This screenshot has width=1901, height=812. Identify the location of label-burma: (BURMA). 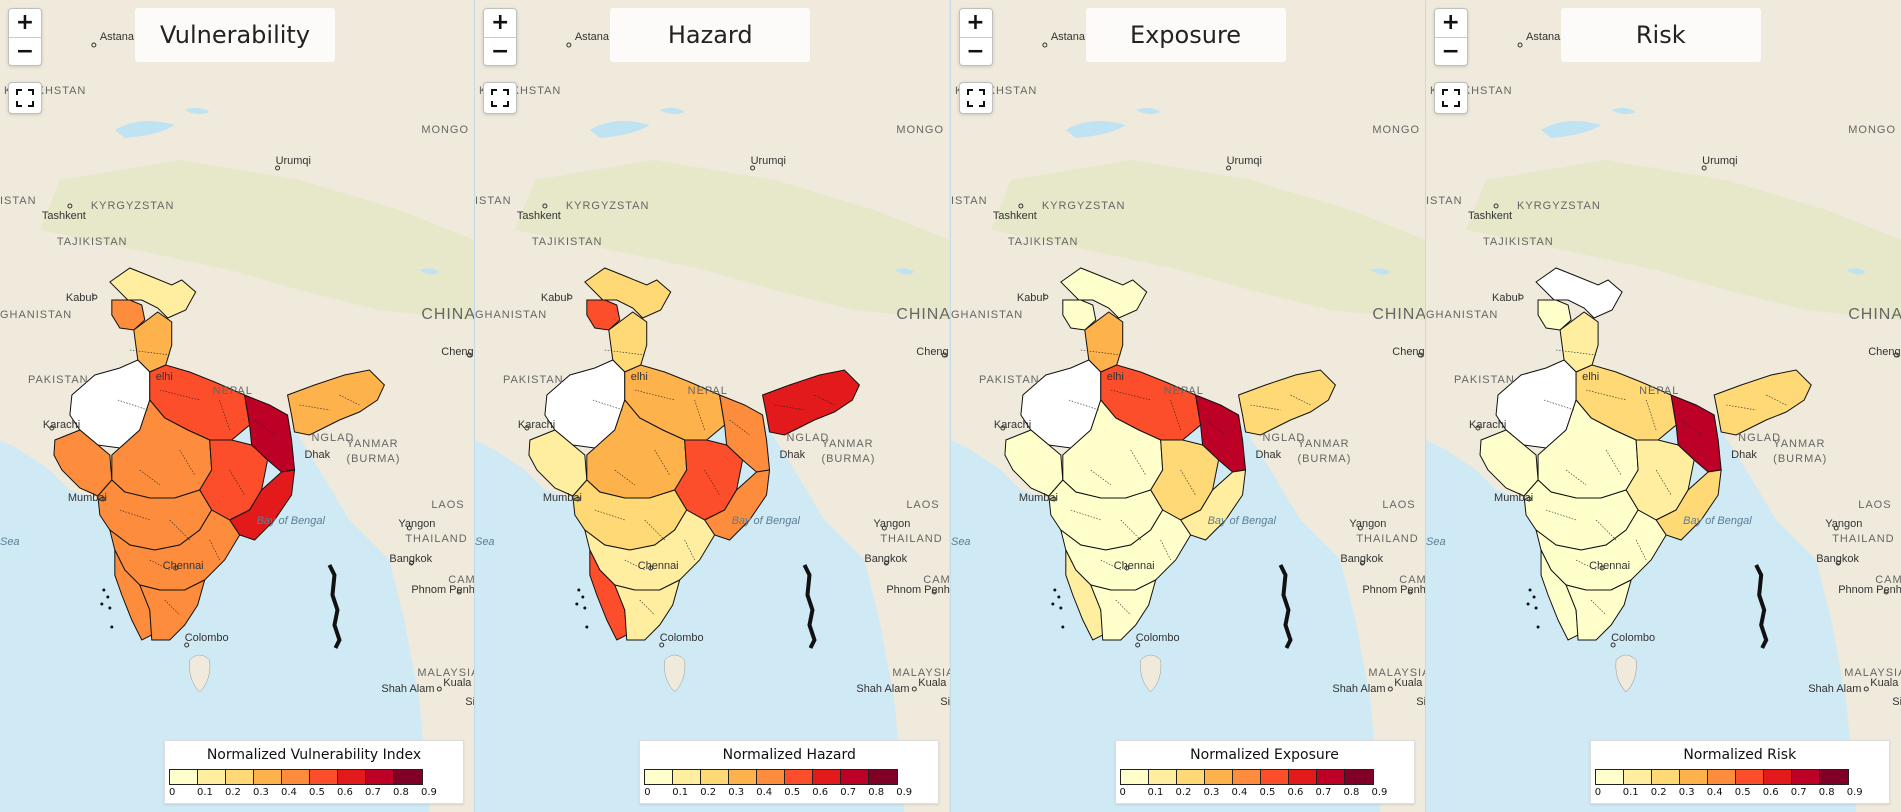
(1324, 459).